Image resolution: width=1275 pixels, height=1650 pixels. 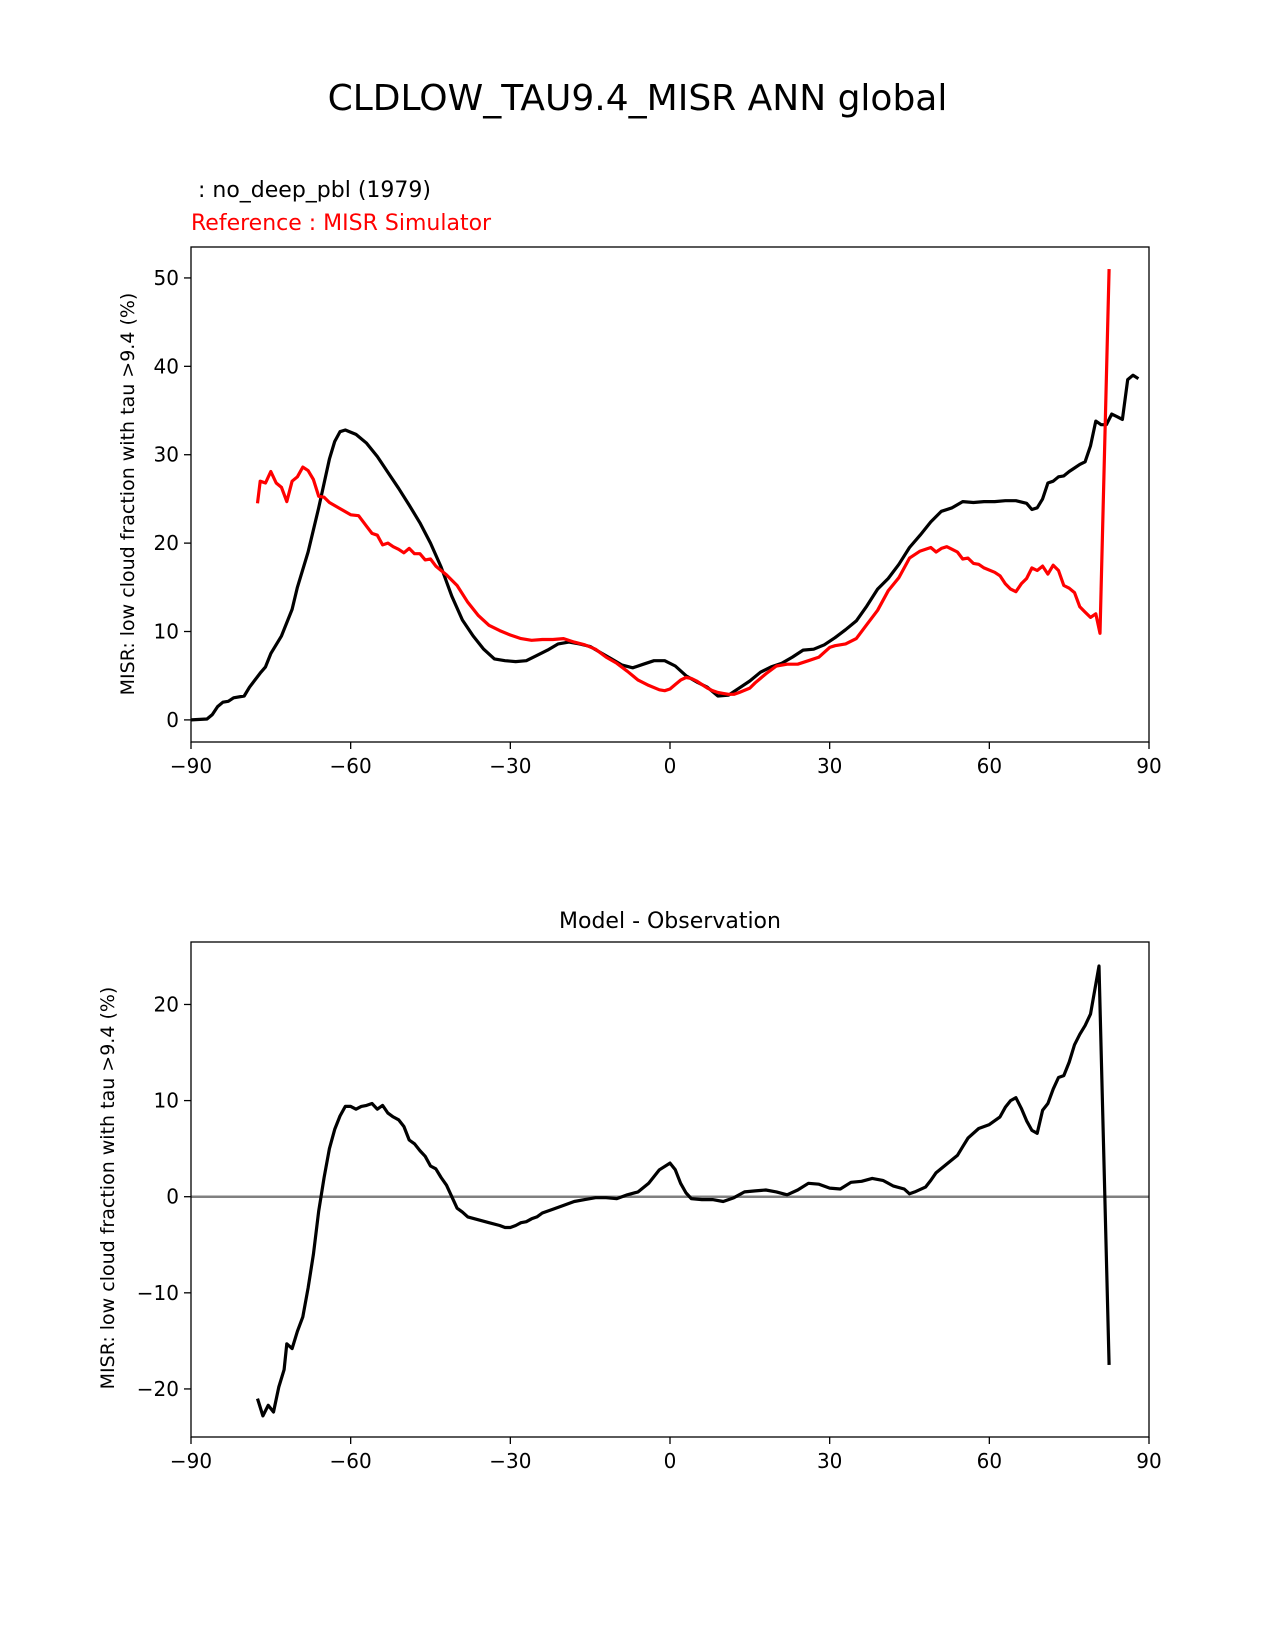 What do you see at coordinates (172, 1197) in the screenshot?
I see `bottom-ytick-label: 0` at bounding box center [172, 1197].